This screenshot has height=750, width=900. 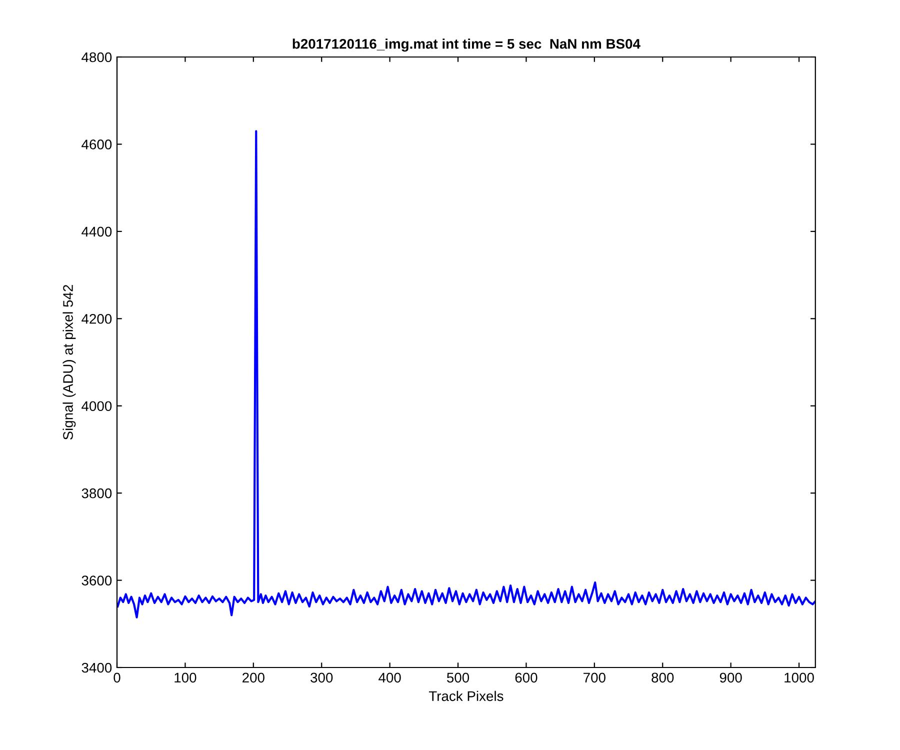 What do you see at coordinates (97, 145) in the screenshot?
I see `y-tick-label: 4600` at bounding box center [97, 145].